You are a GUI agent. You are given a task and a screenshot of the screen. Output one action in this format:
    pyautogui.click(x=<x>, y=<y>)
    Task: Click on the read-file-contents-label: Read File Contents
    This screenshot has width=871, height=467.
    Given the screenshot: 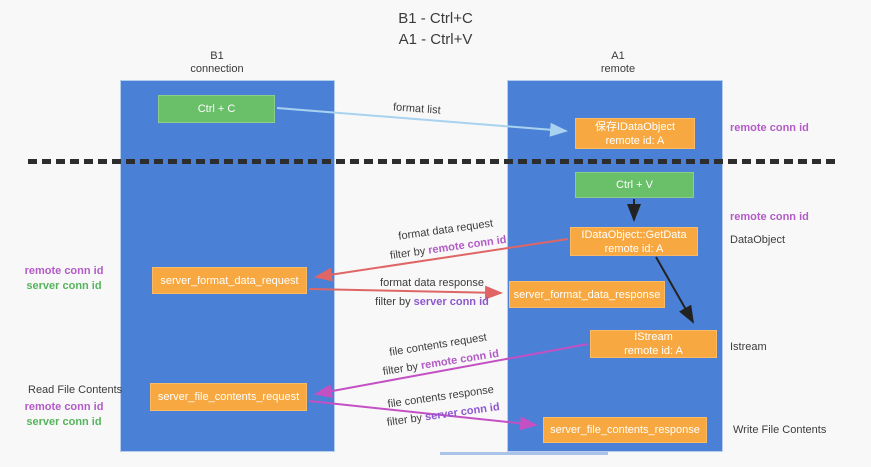 What is the action you would take?
    pyautogui.click(x=75, y=390)
    